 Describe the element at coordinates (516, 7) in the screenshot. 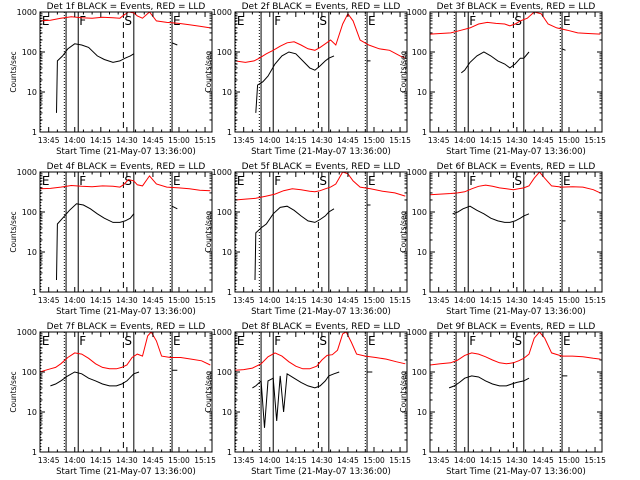

I see `panel-title: Det 3f BLACK = Events, RED = LLD` at that location.